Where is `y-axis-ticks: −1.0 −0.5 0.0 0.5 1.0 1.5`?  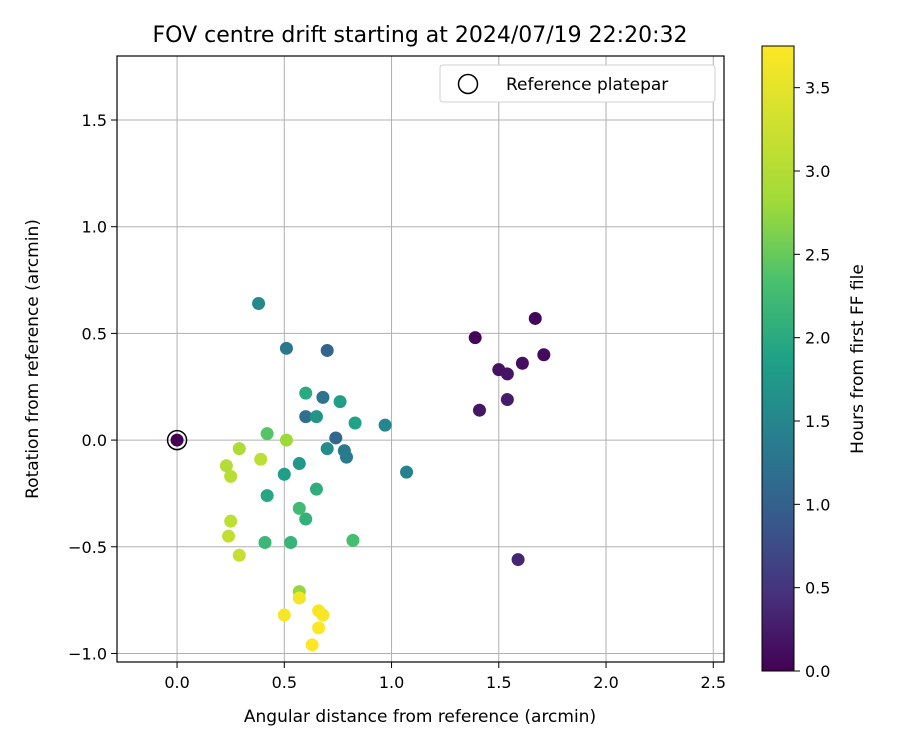
y-axis-ticks: −1.0 −0.5 0.0 0.5 1.0 1.5 is located at coordinates (92, 387).